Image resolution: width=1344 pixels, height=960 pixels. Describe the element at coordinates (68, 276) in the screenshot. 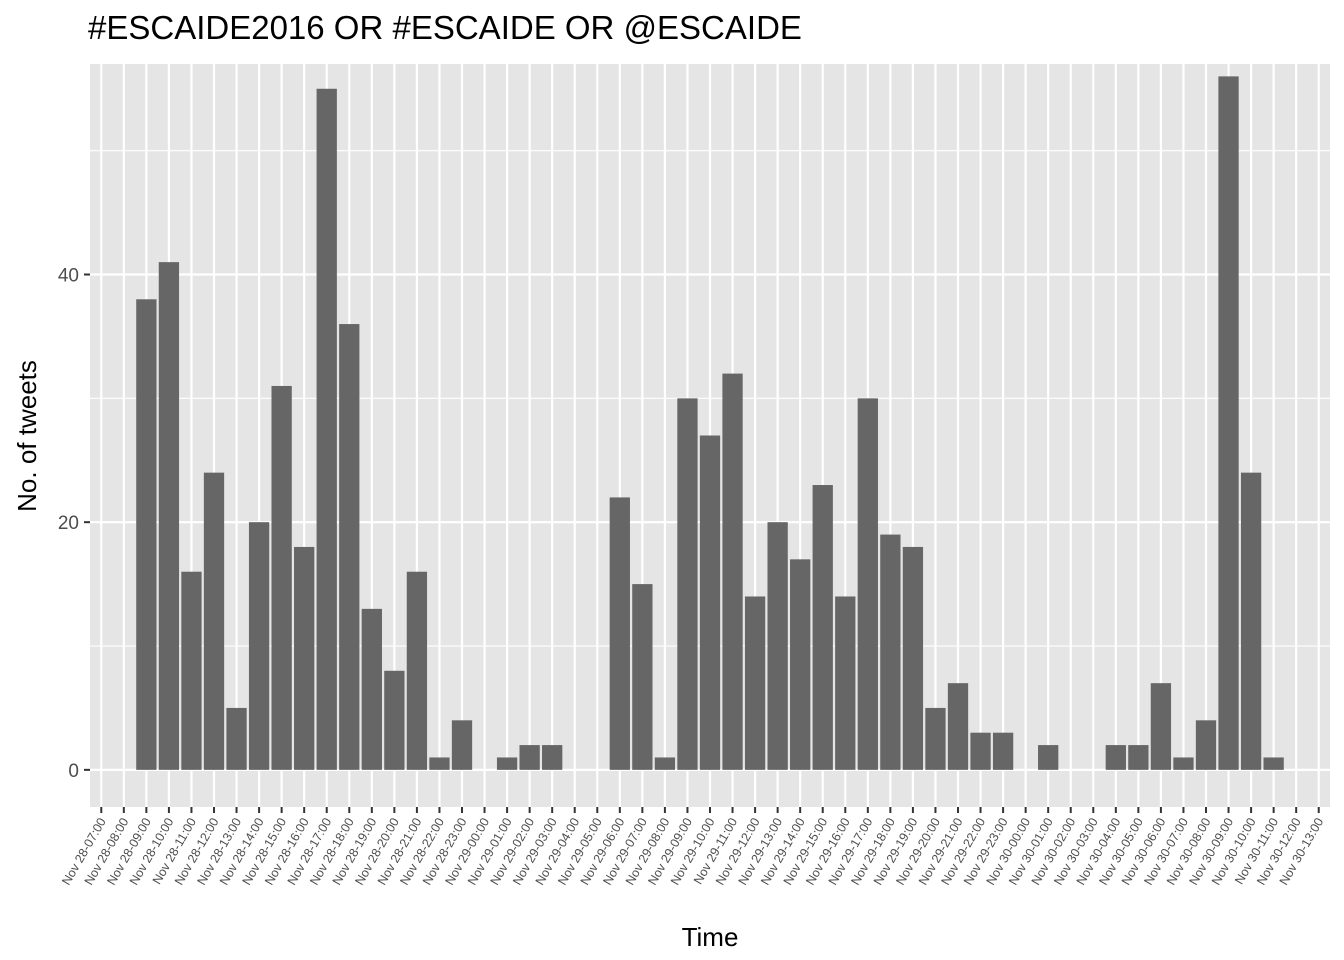

I see `y-tick-label: 40` at that location.